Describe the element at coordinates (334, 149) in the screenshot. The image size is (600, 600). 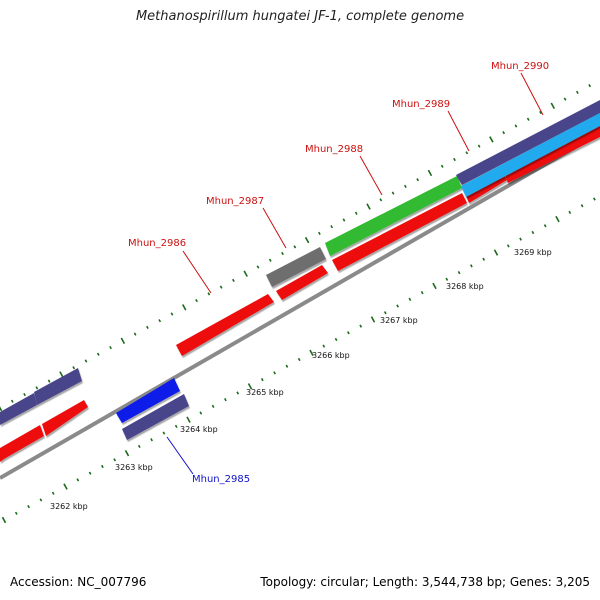
I see `label-mhun-2988: Mhun_2988` at that location.